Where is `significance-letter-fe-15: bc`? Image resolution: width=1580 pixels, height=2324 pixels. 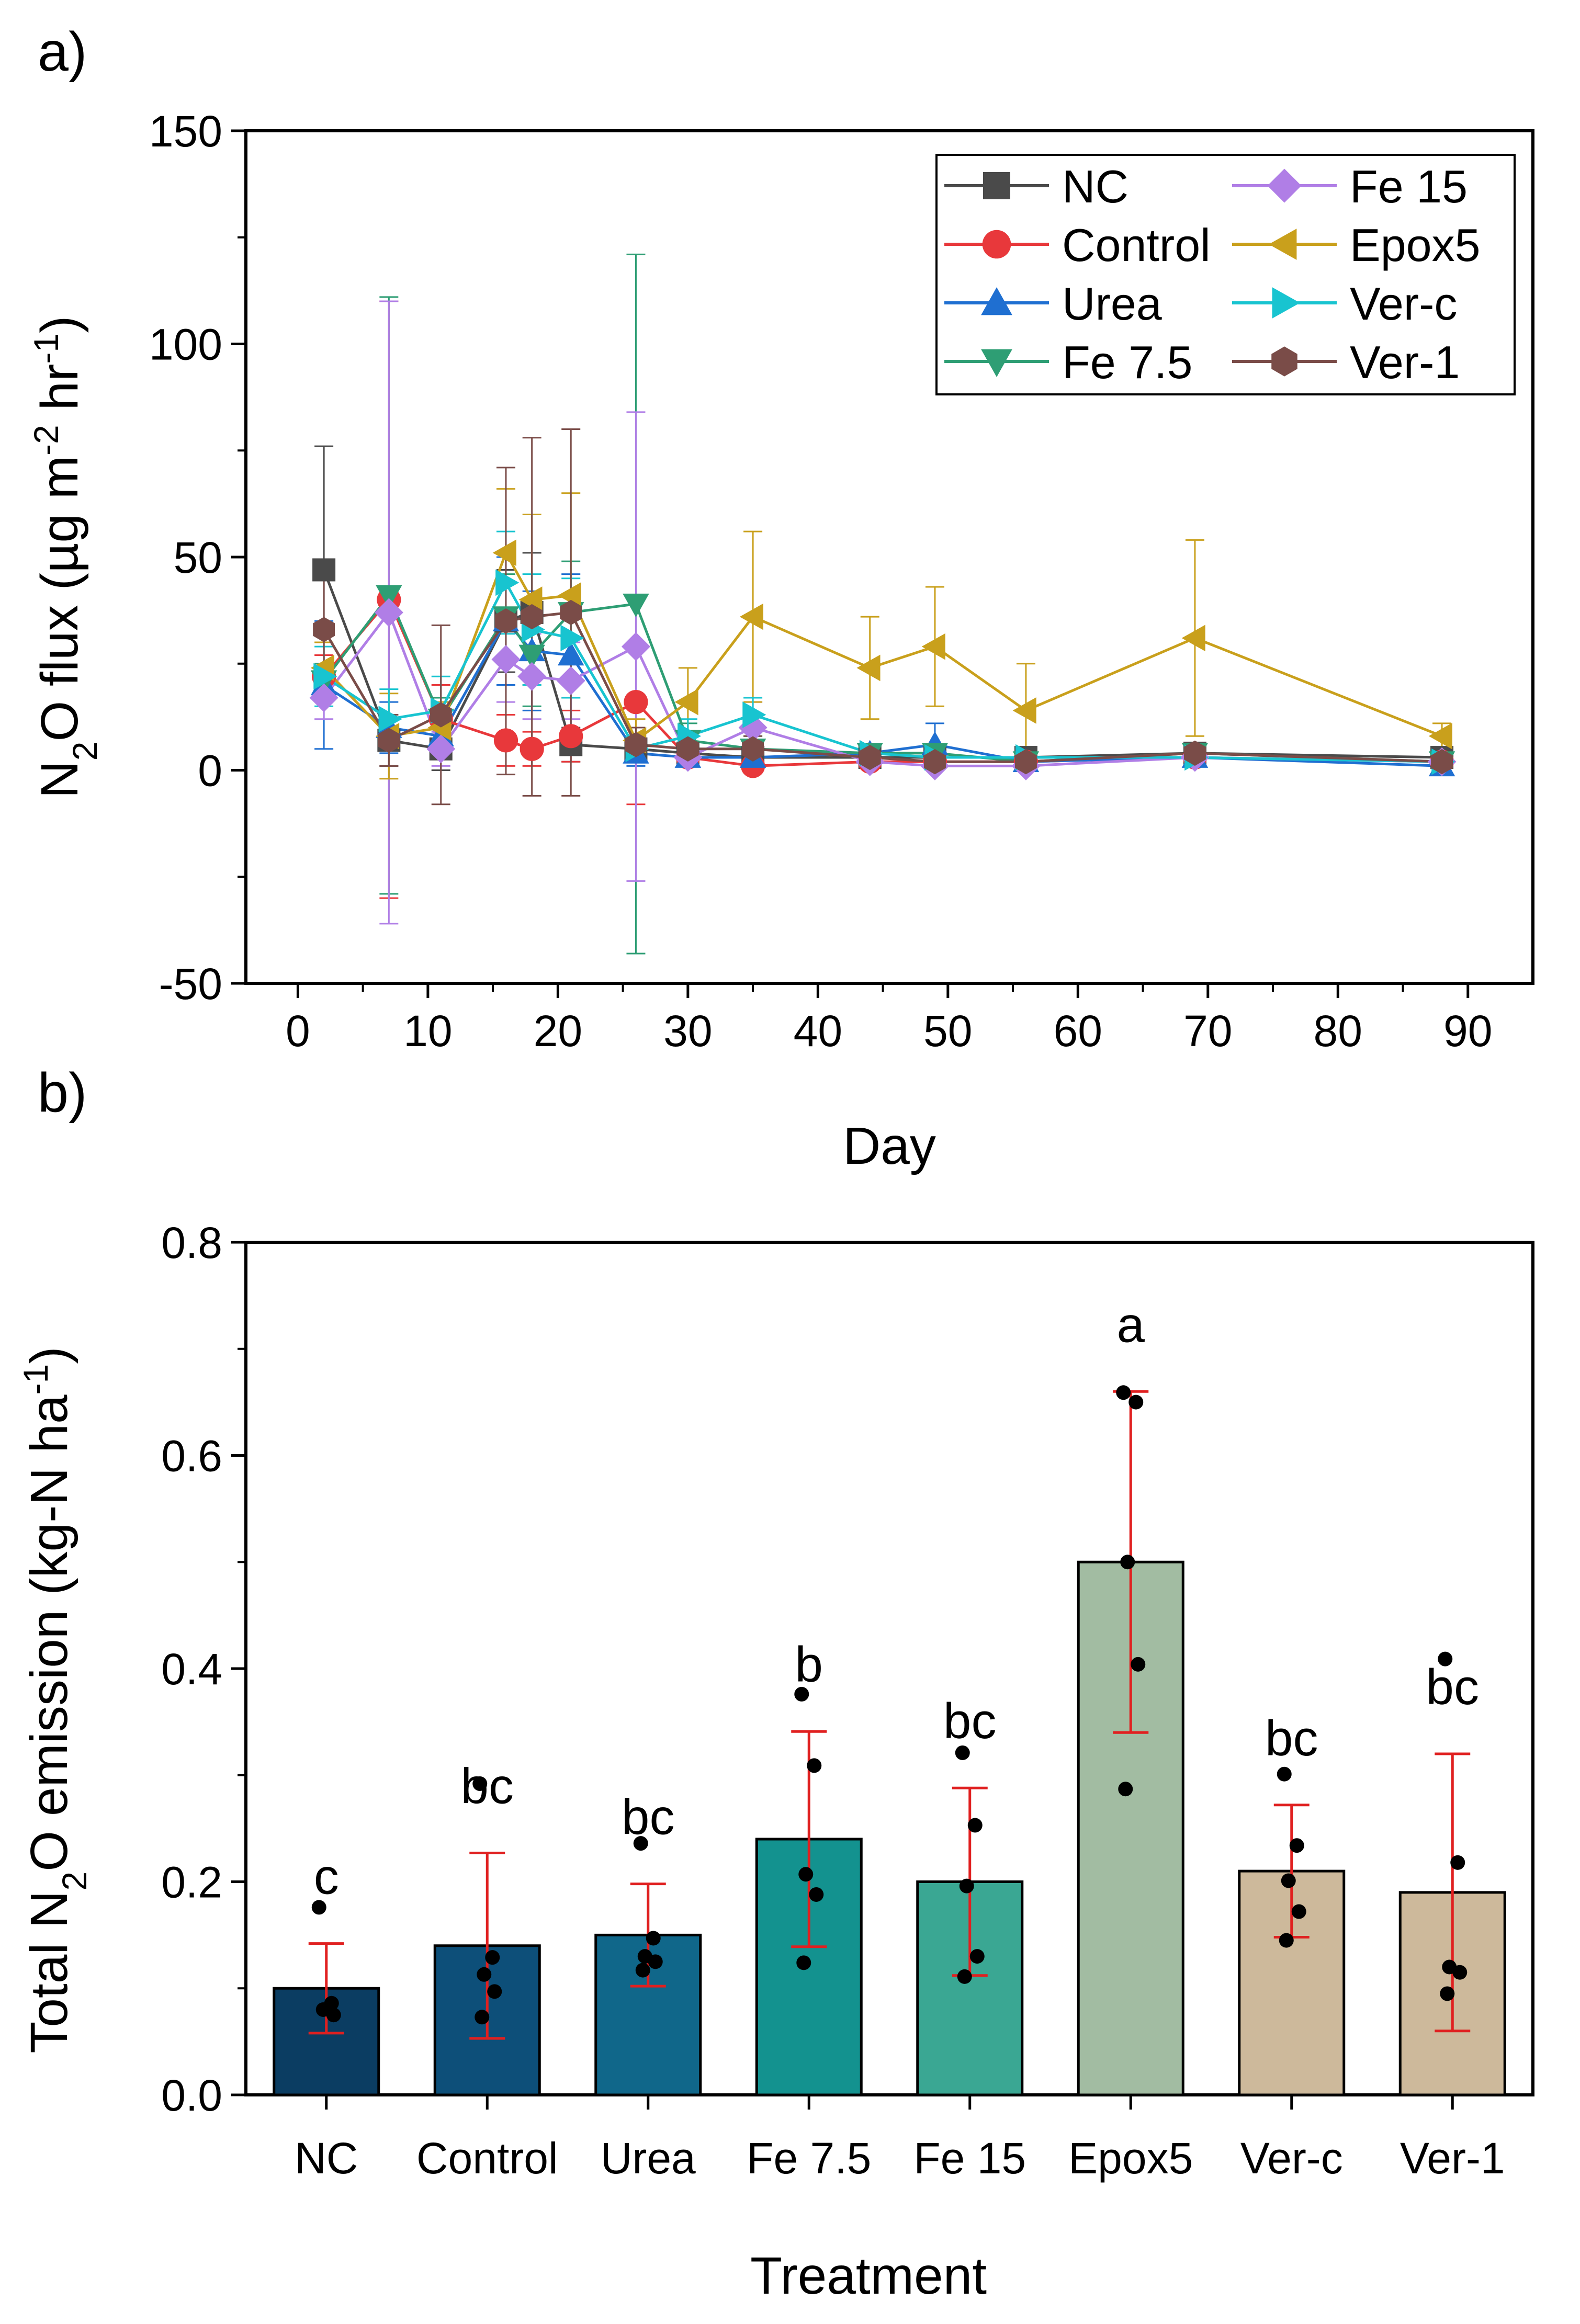 significance-letter-fe-15: bc is located at coordinates (969, 1721).